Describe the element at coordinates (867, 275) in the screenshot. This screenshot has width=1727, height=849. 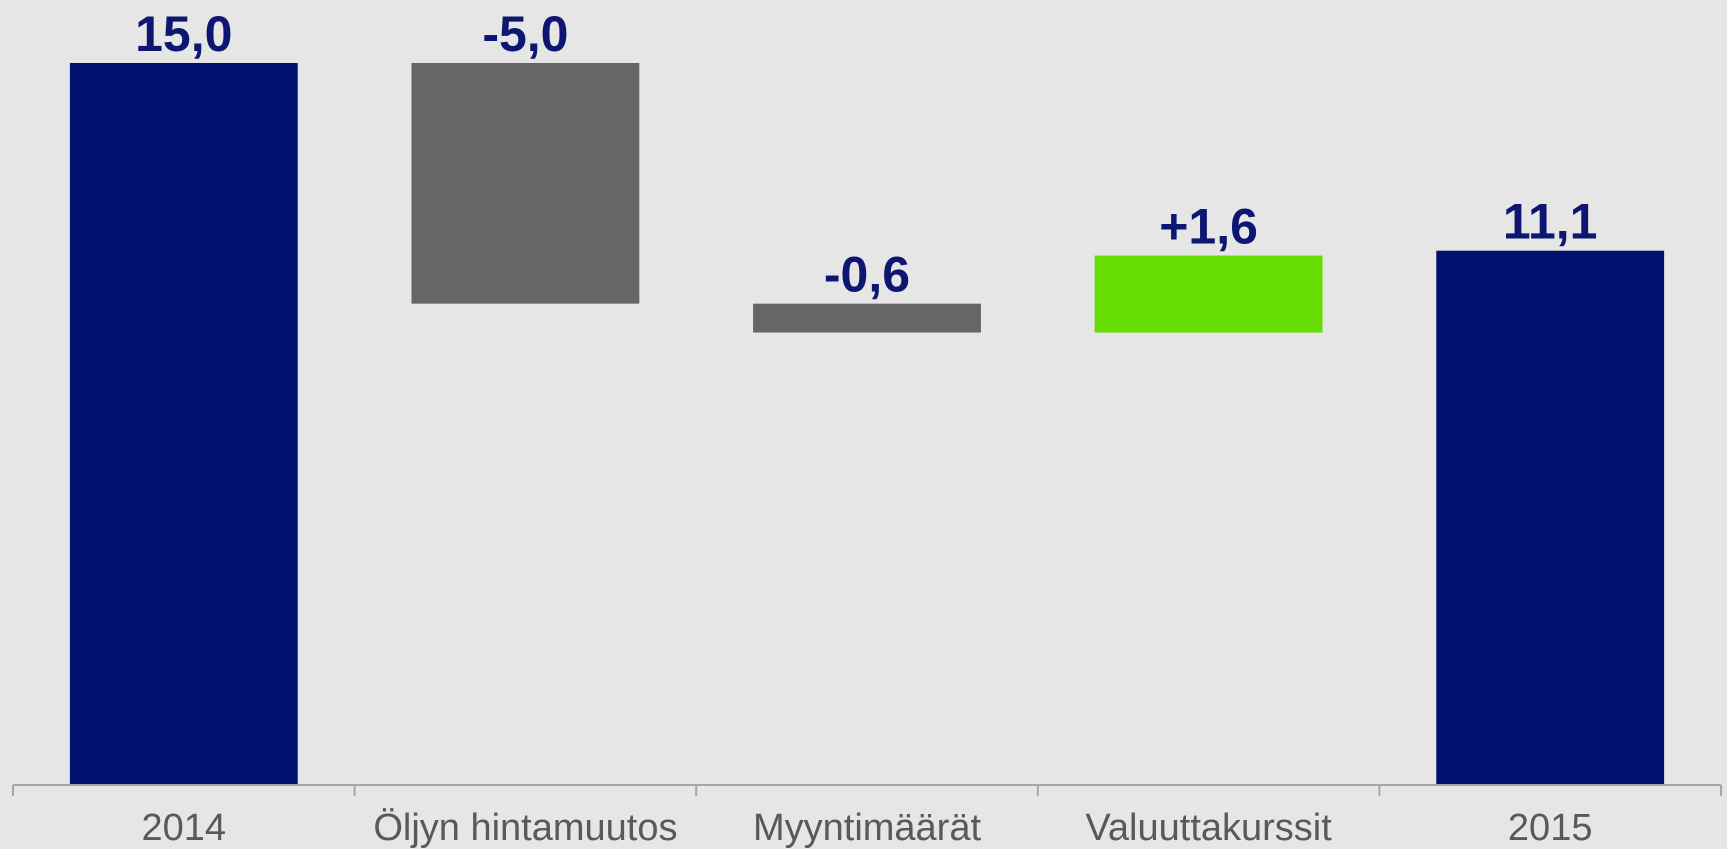
I see `value-label: -0,6` at that location.